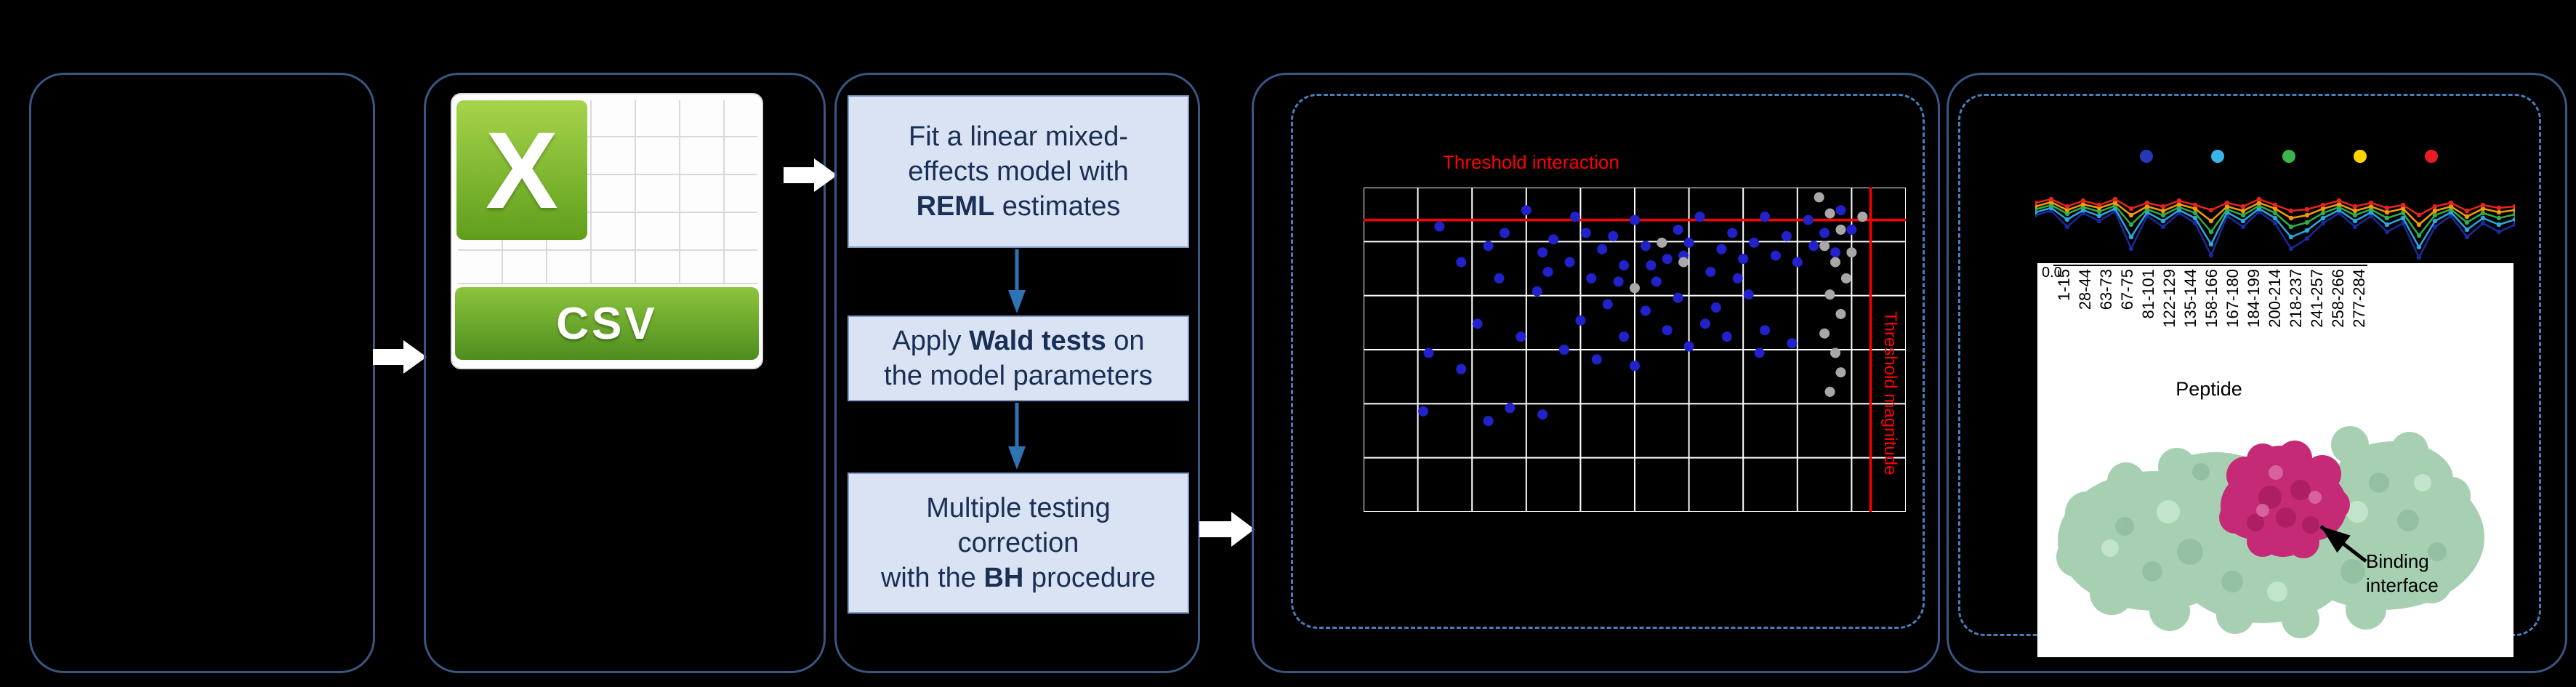 The width and height of the screenshot is (2576, 687). Describe the element at coordinates (1017, 436) in the screenshot. I see `step-arrow-icon` at that location.